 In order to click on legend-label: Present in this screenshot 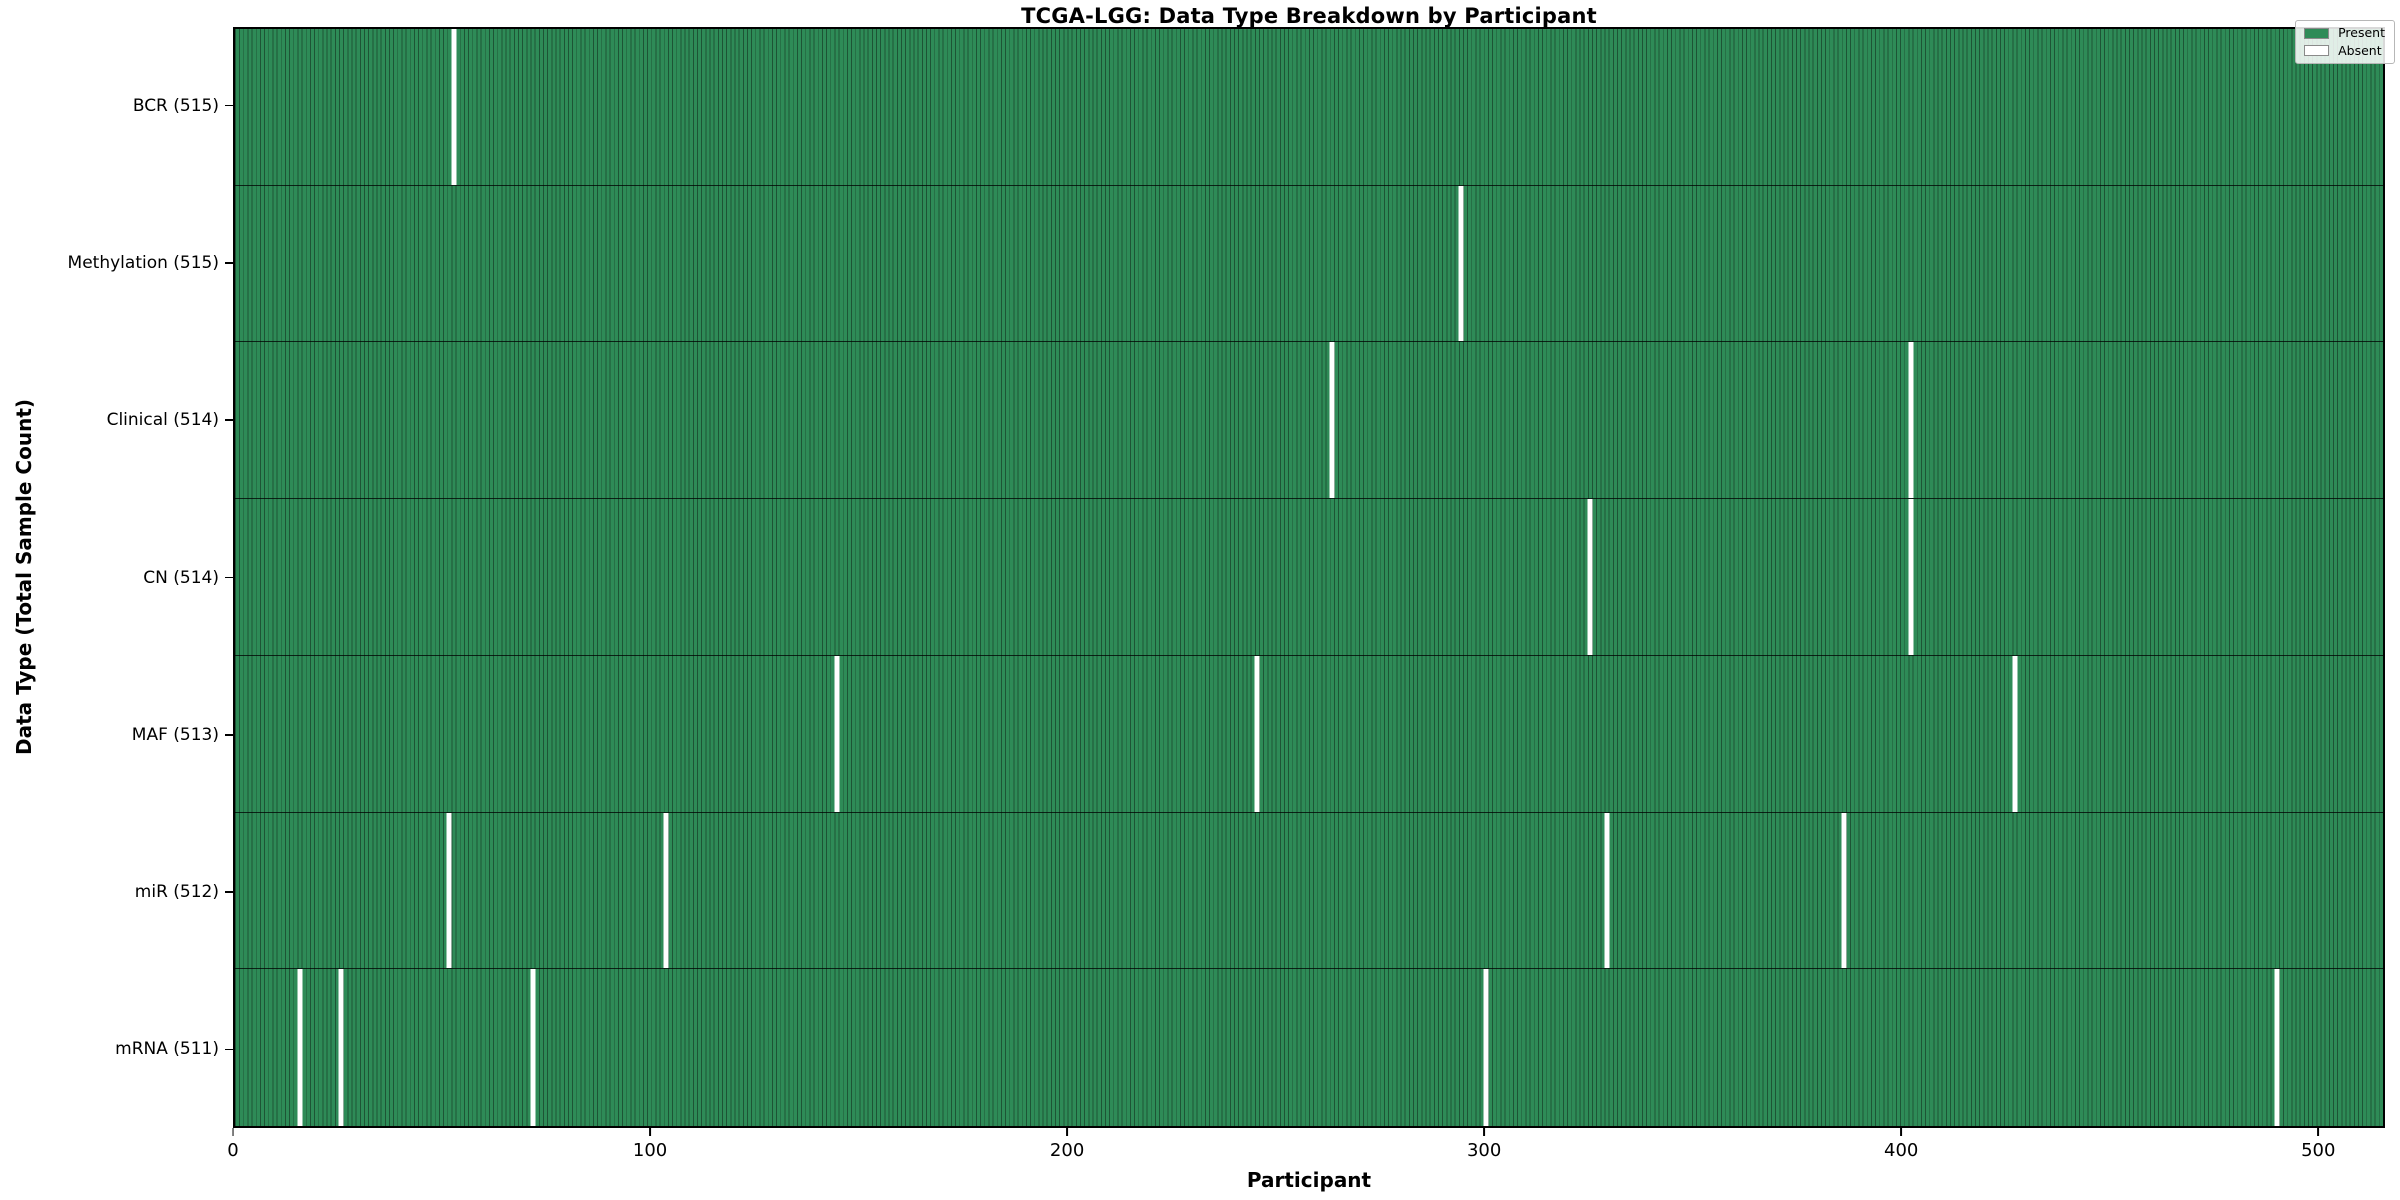, I will do `click(2361, 32)`.